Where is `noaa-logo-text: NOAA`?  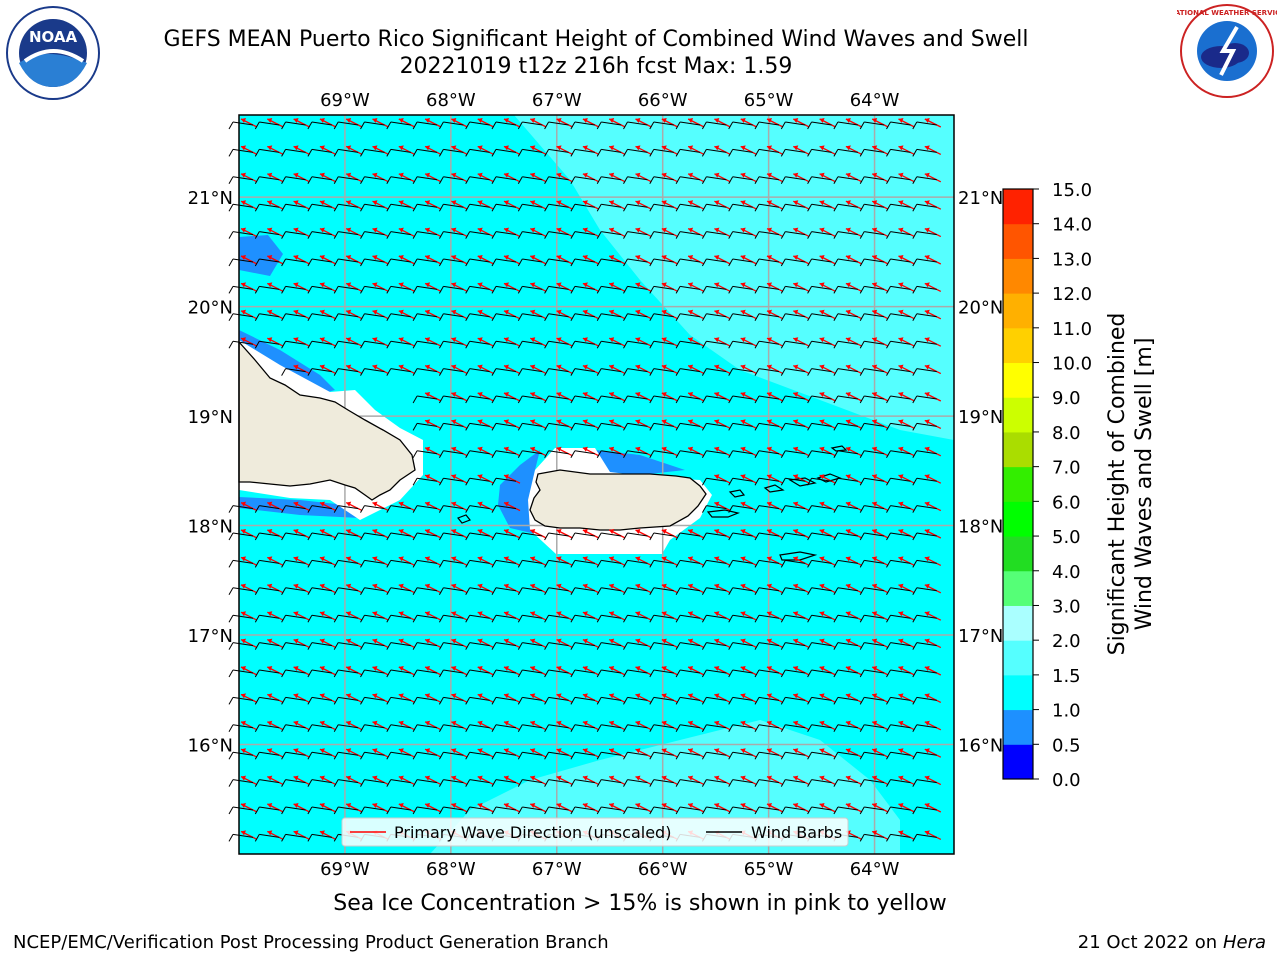 noaa-logo-text: NOAA is located at coordinates (53, 37).